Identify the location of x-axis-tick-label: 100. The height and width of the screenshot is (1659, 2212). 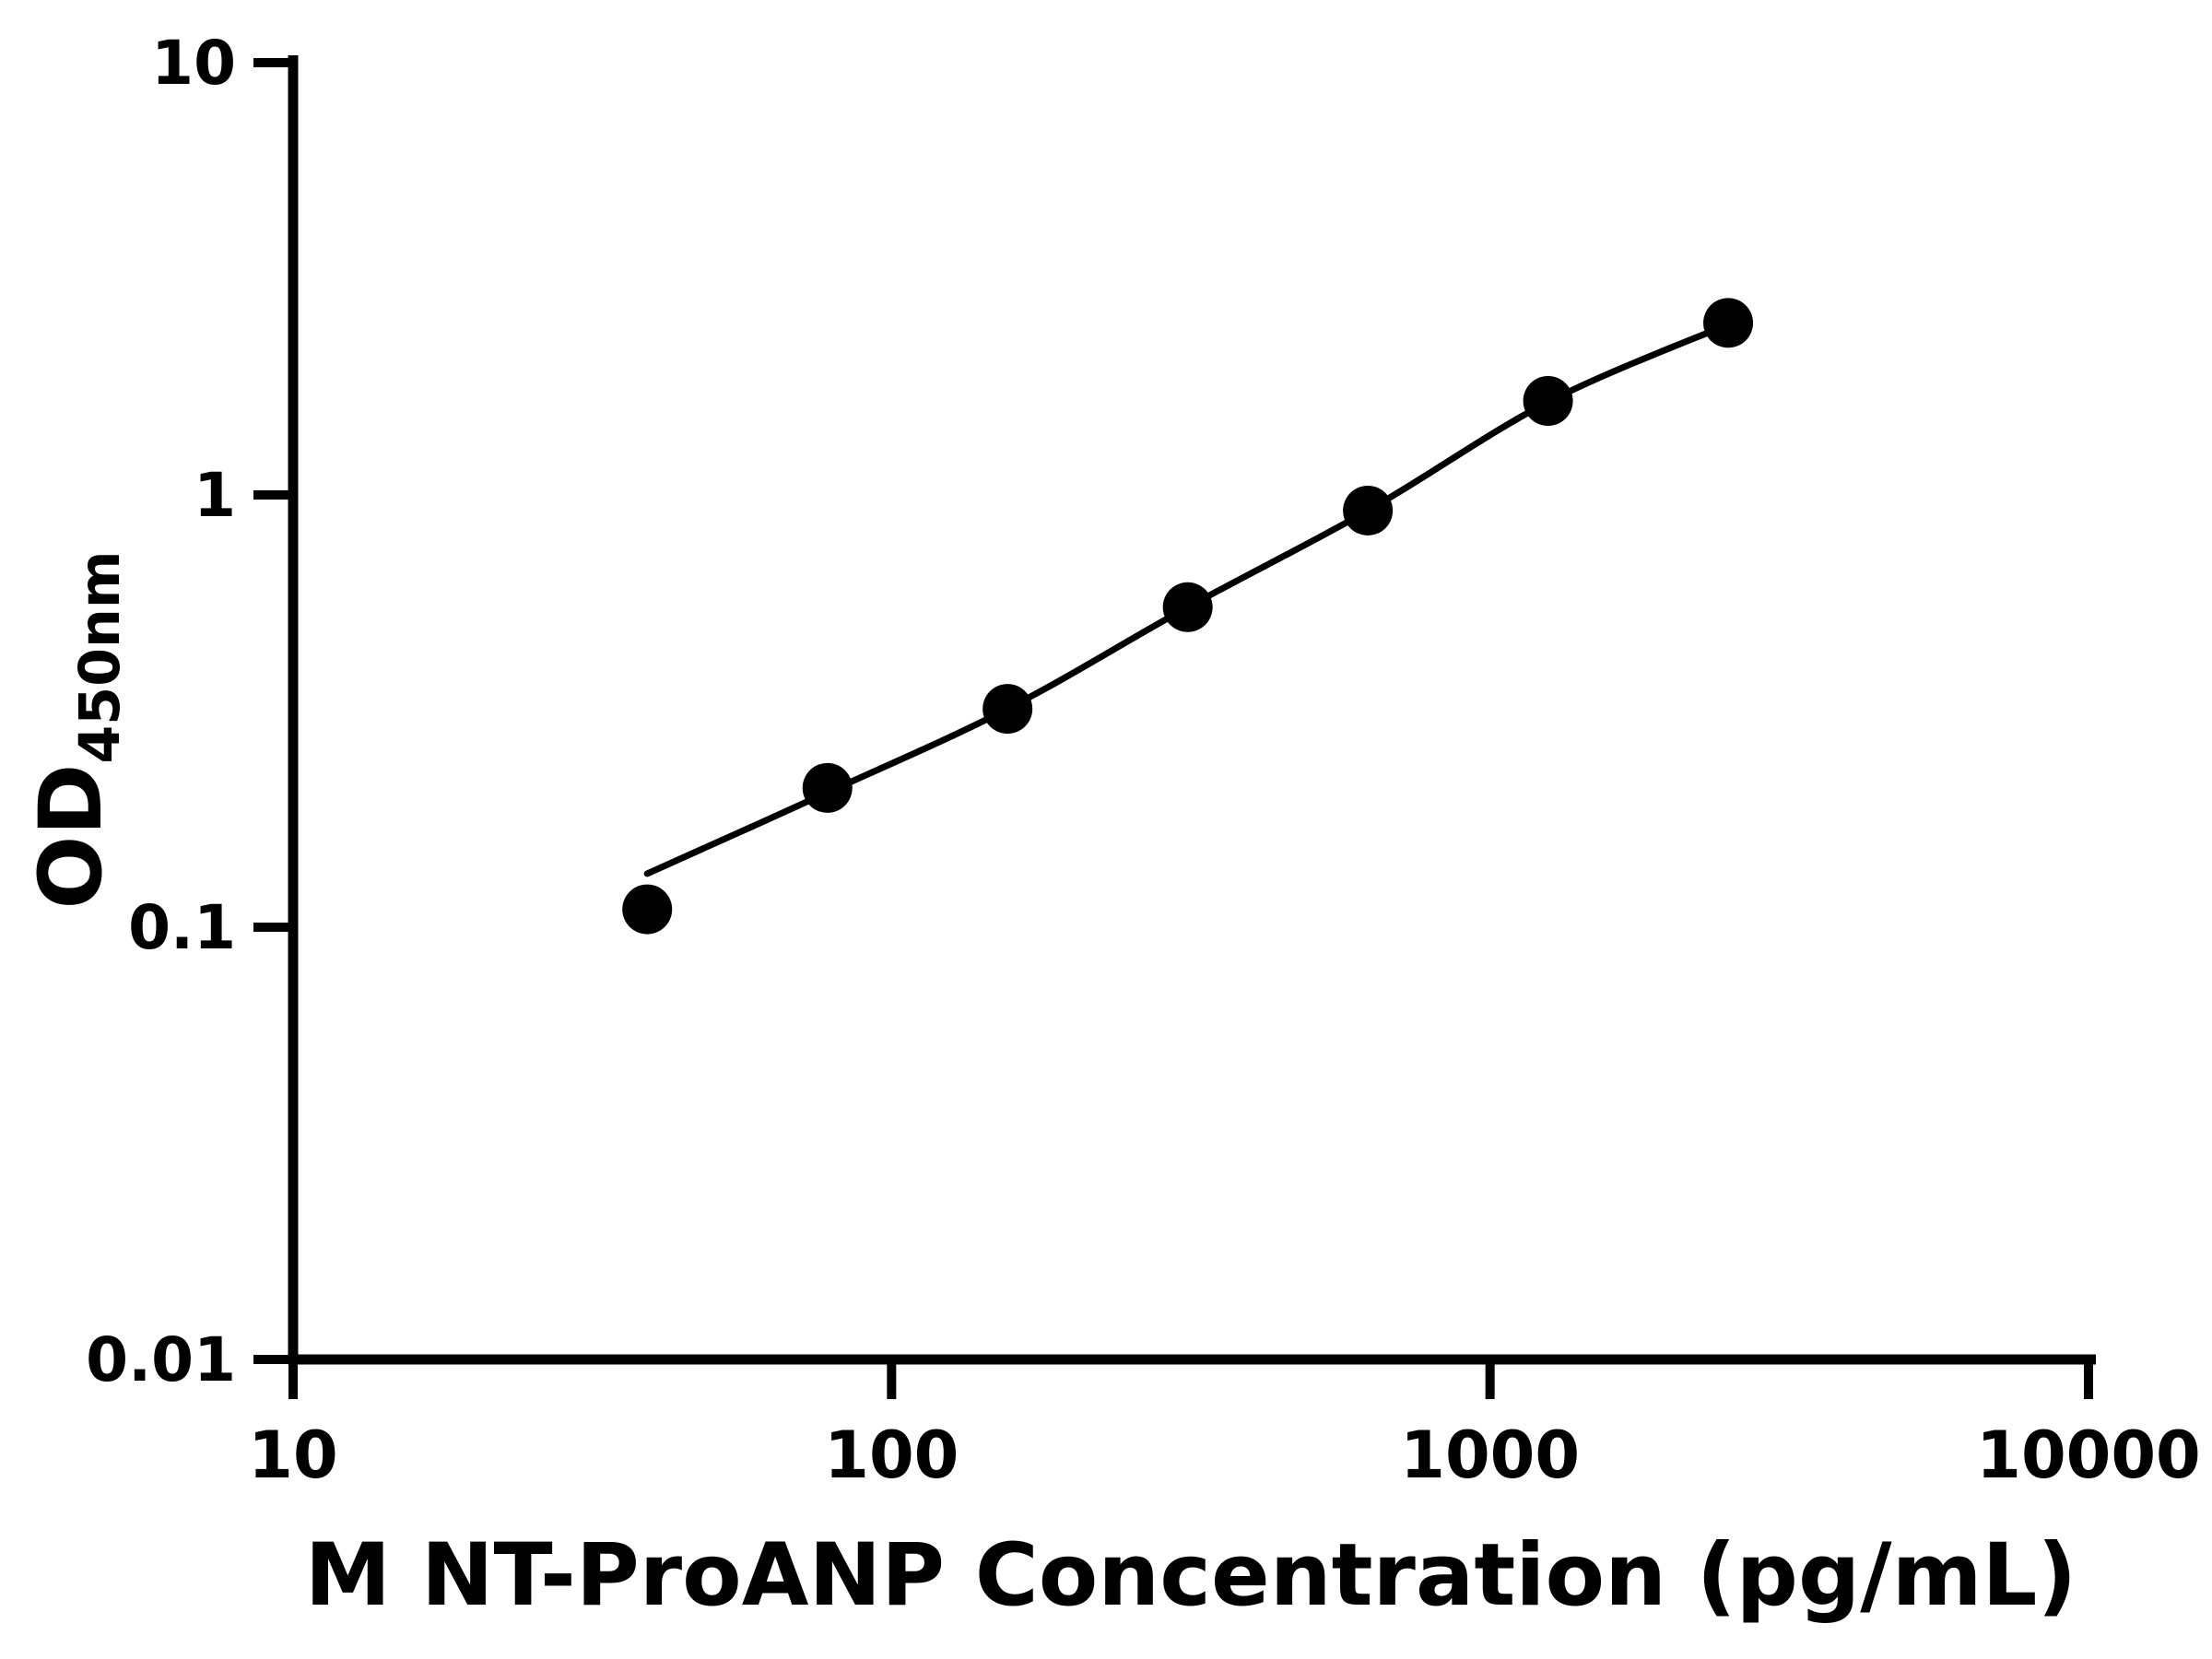
(891, 1455).